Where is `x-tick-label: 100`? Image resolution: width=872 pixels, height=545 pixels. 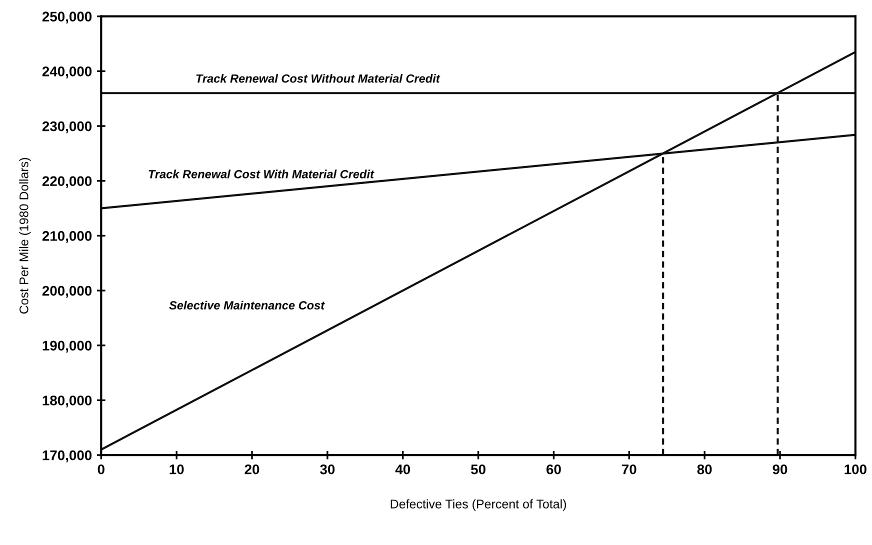 x-tick-label: 100 is located at coordinates (855, 469).